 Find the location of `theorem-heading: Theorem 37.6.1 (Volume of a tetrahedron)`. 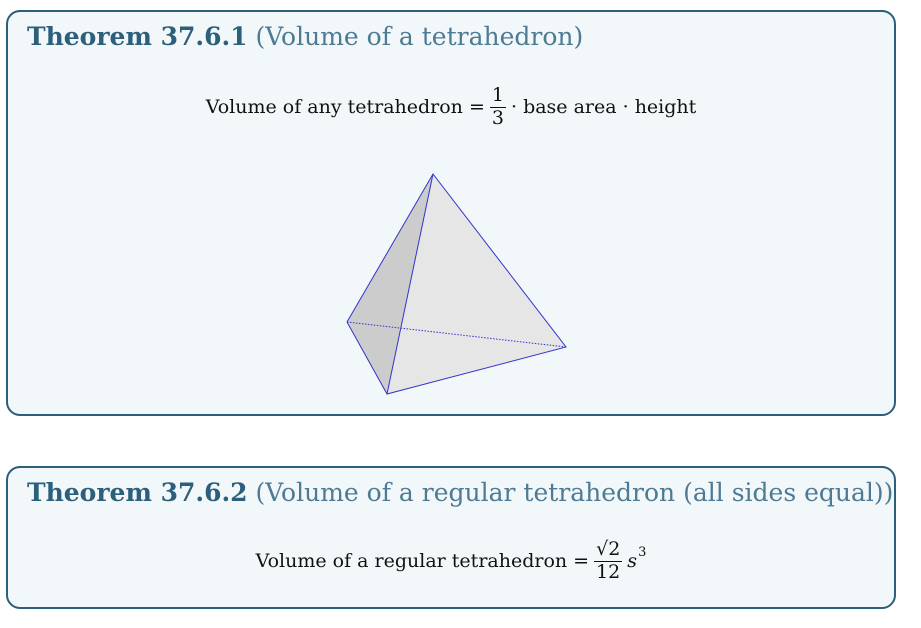

theorem-heading: Theorem 37.6.1 (Volume of a tetrahedron) is located at coordinates (305, 36).